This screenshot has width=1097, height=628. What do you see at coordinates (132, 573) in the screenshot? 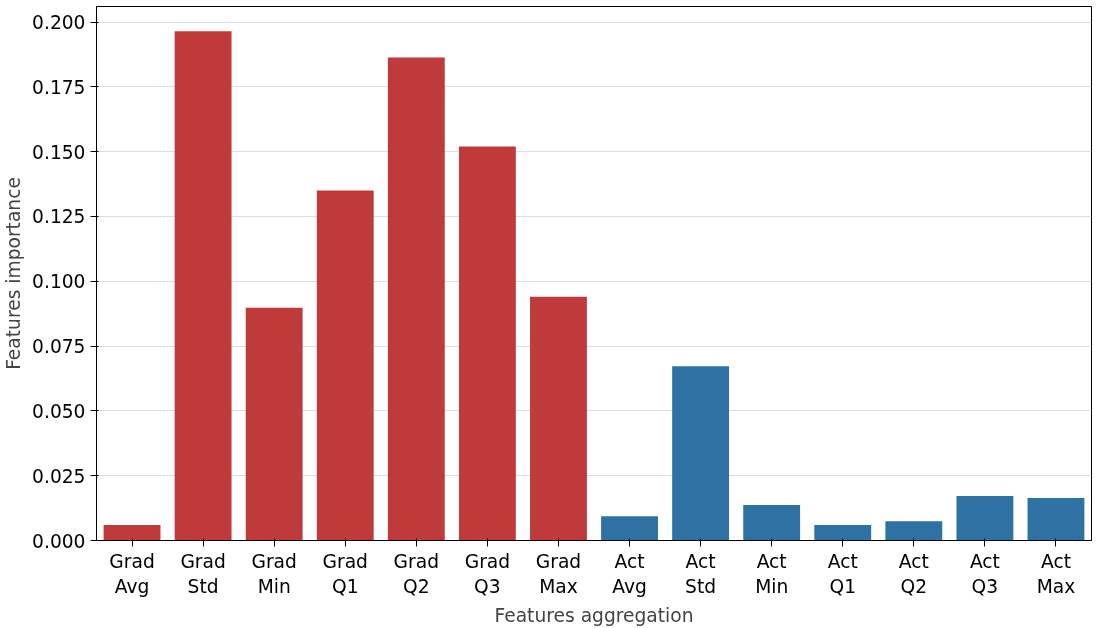
I see `x-tick-label: Grad Avg` at bounding box center [132, 573].